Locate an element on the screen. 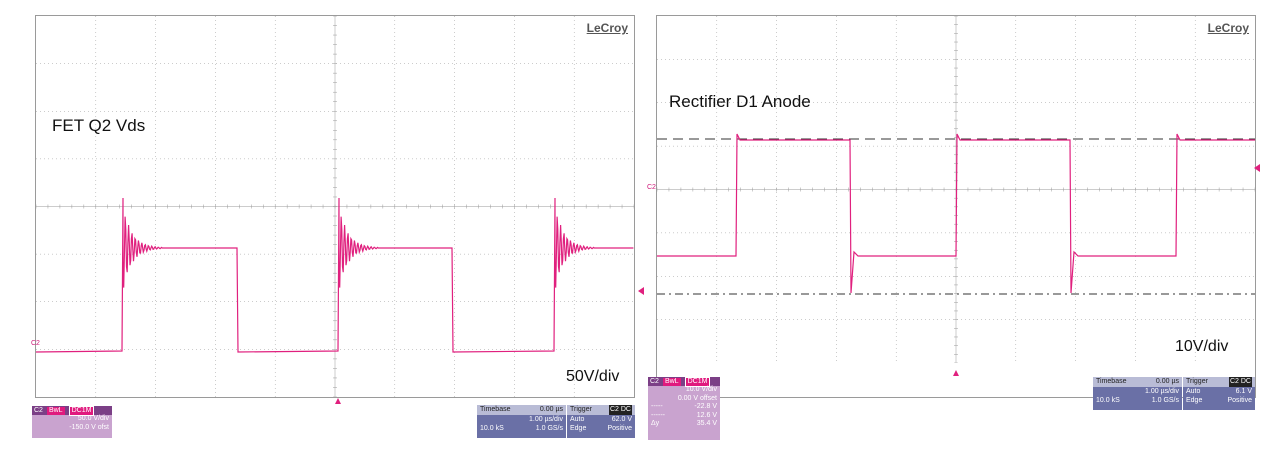 The image size is (1280, 465). trace-title: FET Q2 Vds is located at coordinates (99, 125).